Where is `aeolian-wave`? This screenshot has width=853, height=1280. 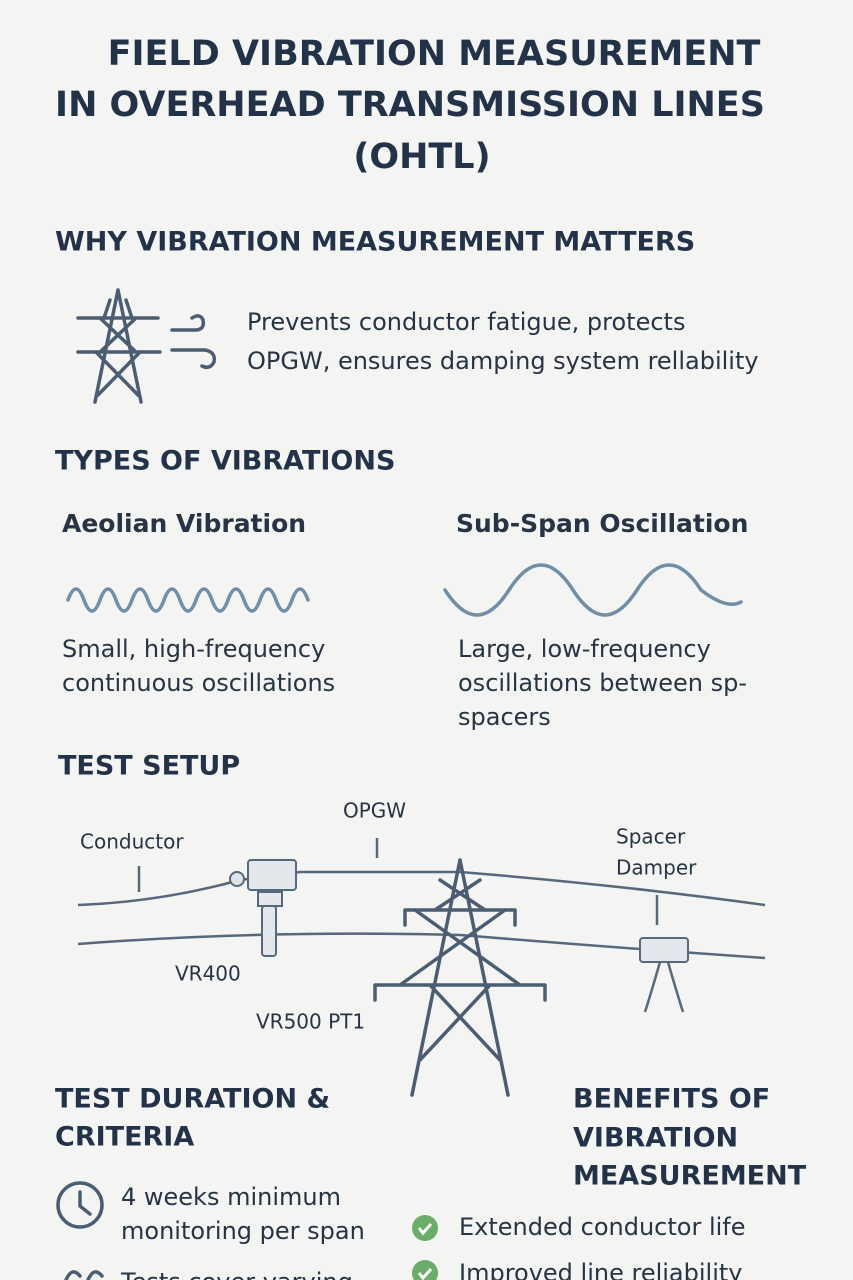 aeolian-wave is located at coordinates (188, 600).